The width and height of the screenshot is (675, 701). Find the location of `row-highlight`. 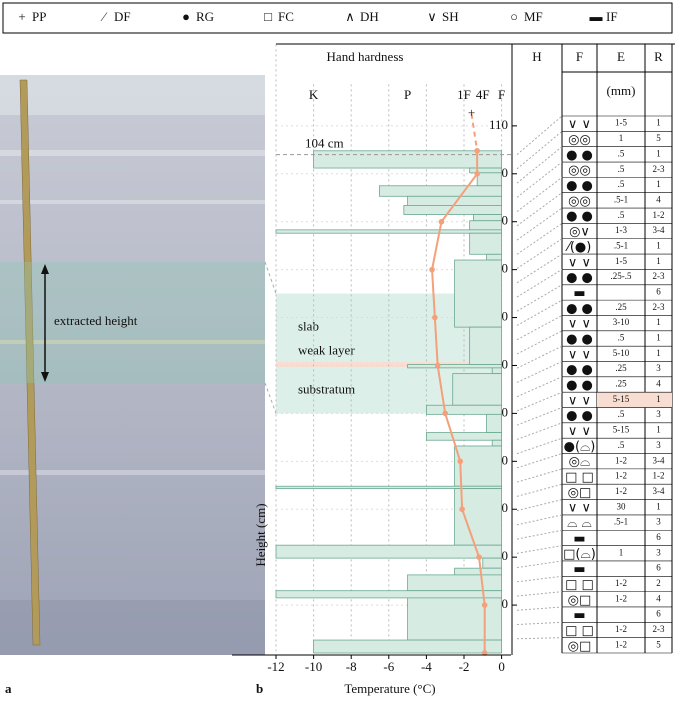

row-highlight is located at coordinates (634, 400).